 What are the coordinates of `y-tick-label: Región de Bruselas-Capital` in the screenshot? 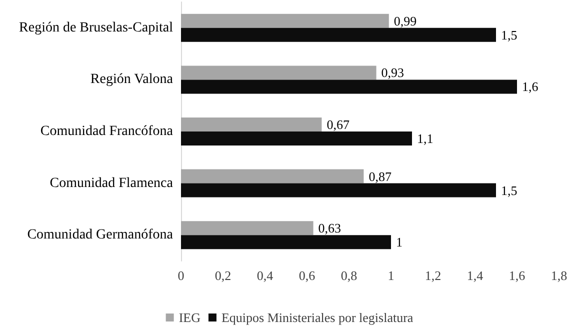 It's located at (96, 28).